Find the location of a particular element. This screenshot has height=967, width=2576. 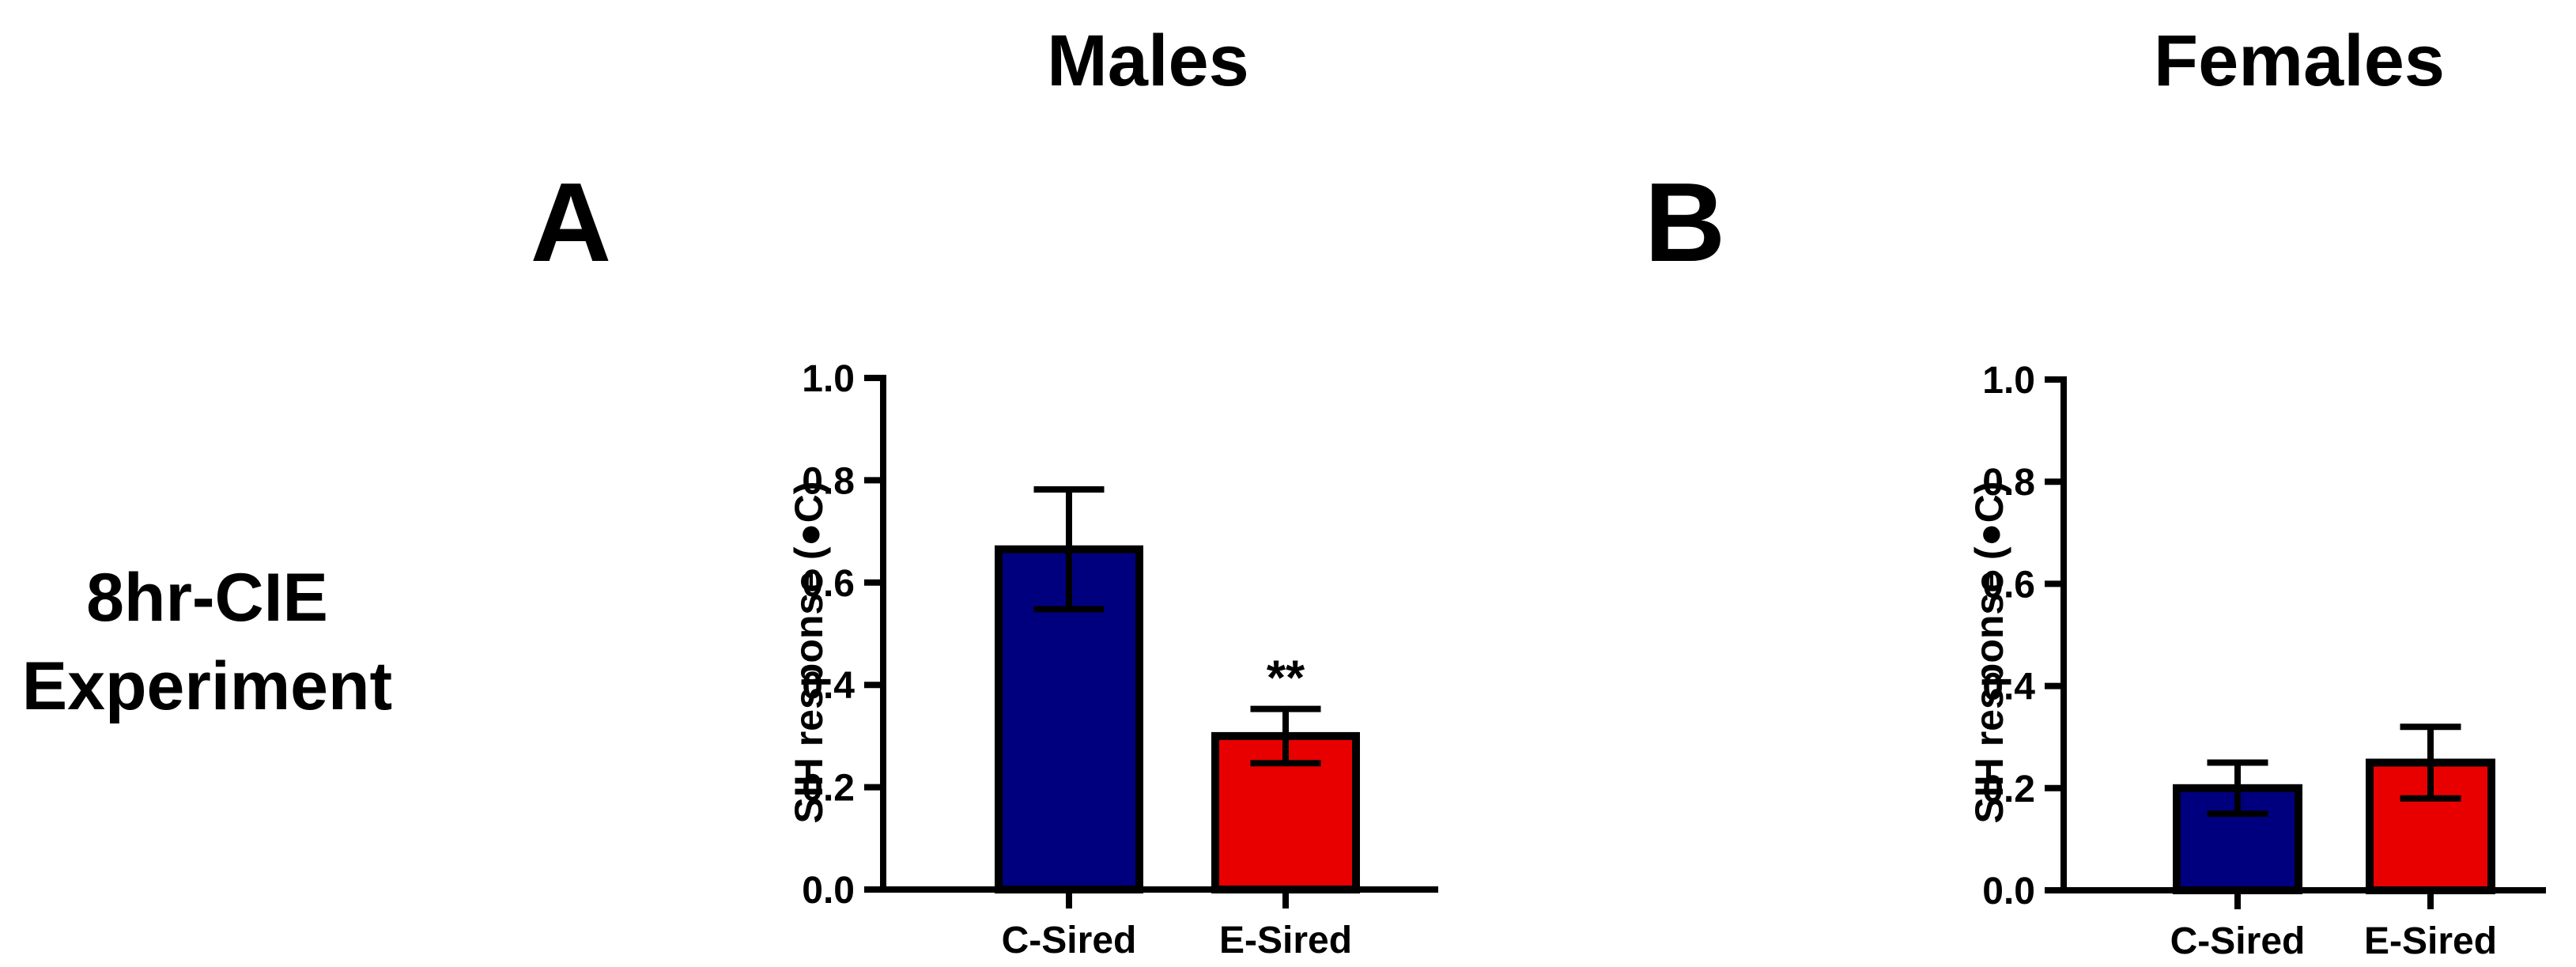

y-axis-title-males: SIH response (●C) is located at coordinates (809, 652).